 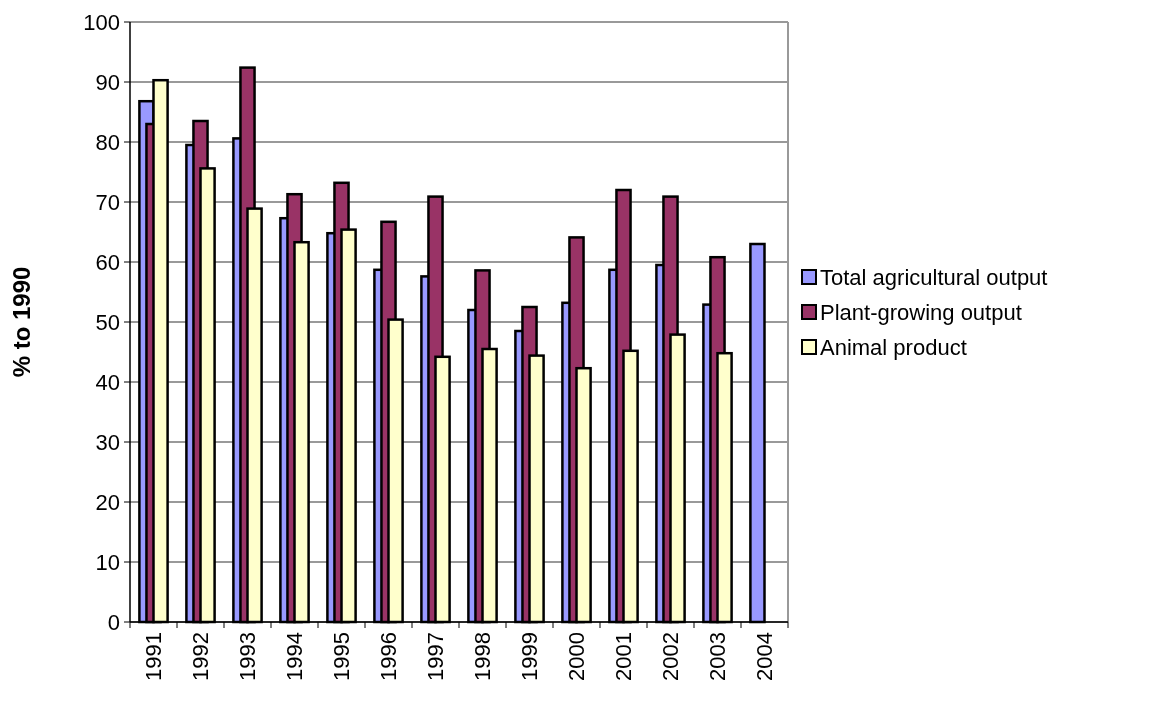 I want to click on x-tick-label: 1991, so click(x=153, y=656).